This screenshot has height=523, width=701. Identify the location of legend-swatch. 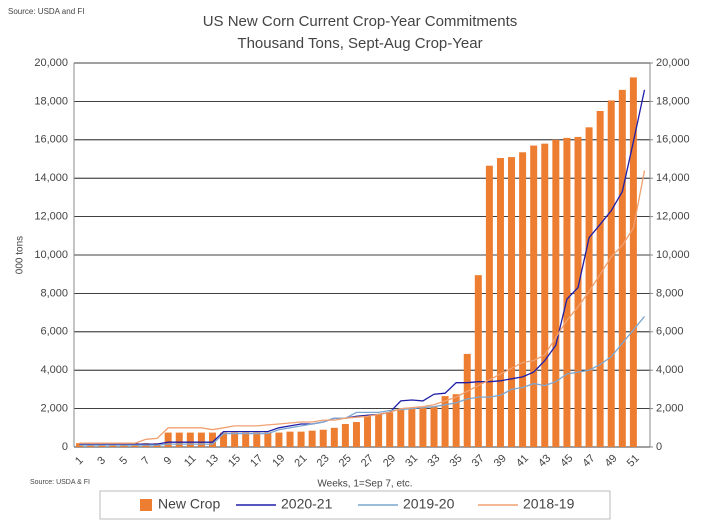
(146, 505).